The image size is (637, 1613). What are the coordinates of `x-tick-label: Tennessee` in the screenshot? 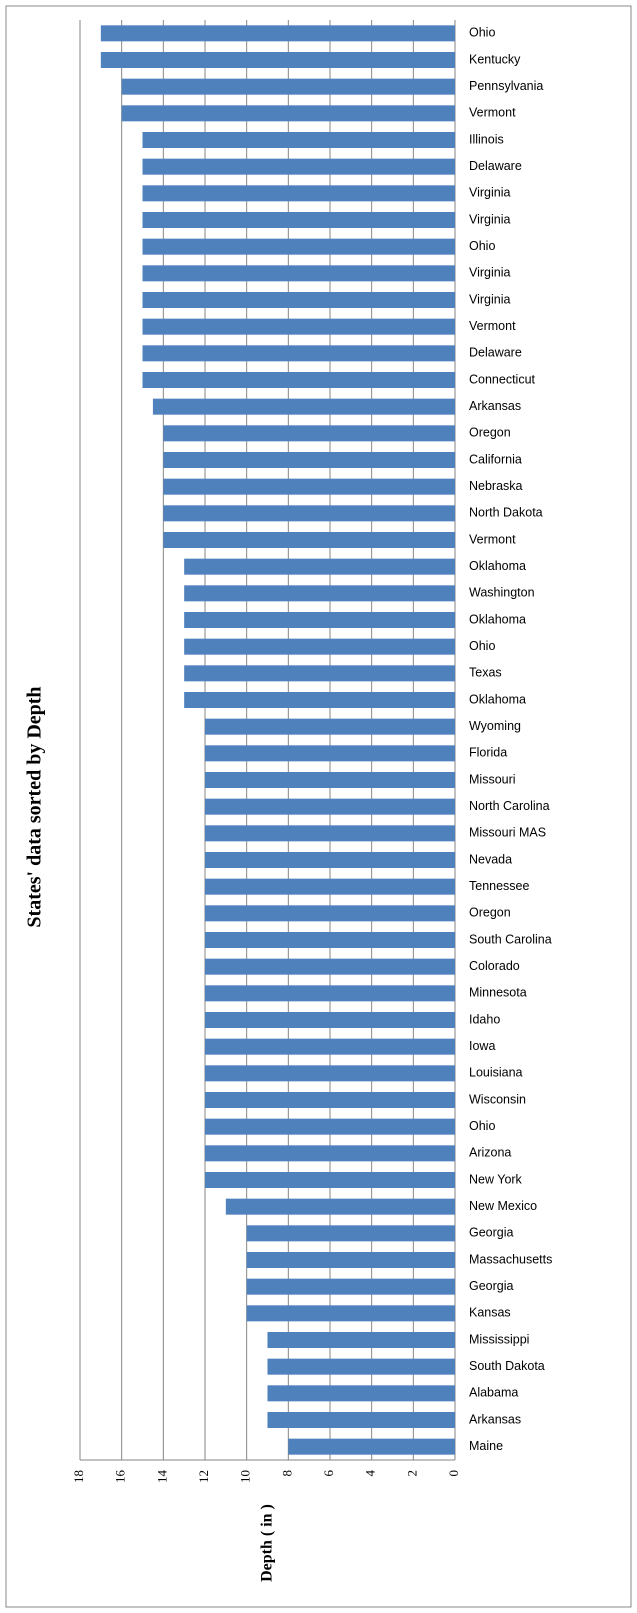 It's located at (499, 886).